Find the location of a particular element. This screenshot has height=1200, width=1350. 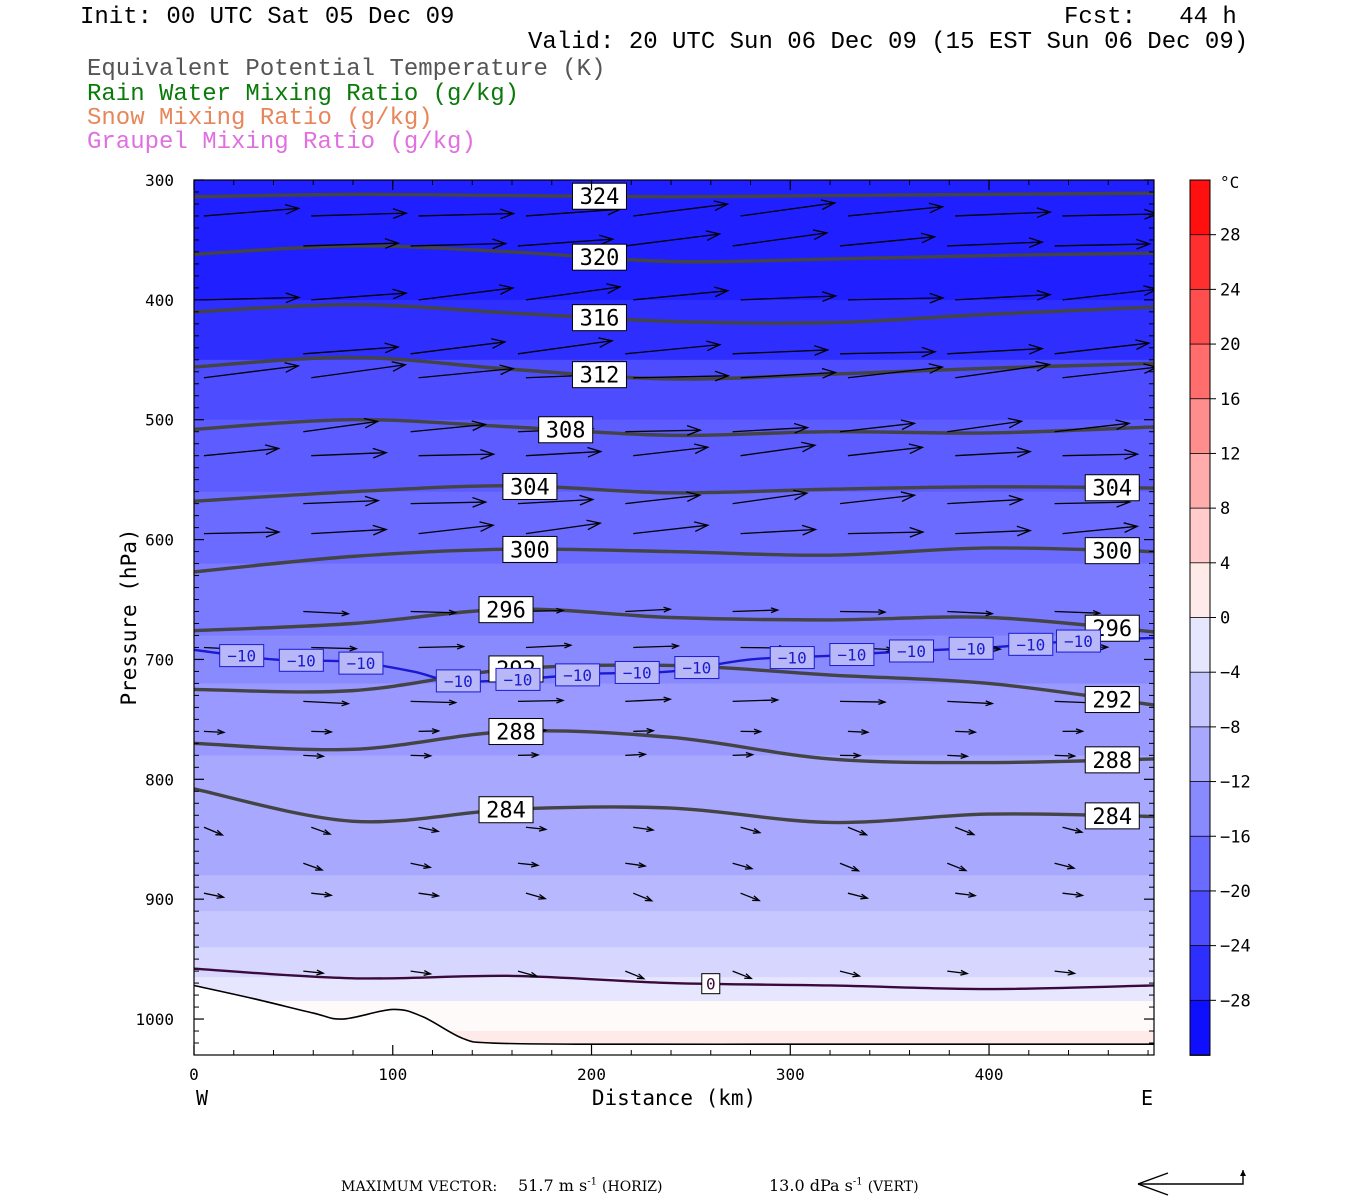

colorbar-tick-label: 16 is located at coordinates (1230, 400).